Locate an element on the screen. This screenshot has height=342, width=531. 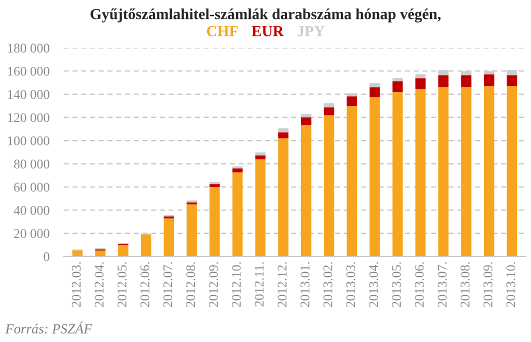
x-tick-label: 2012.05. is located at coordinates (122, 284).